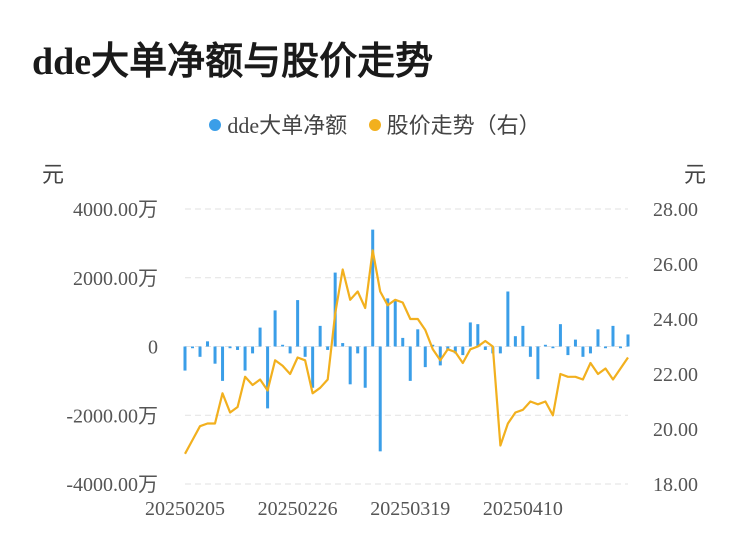  Describe the element at coordinates (410, 509) in the screenshot. I see `x-tick-label: 20250319` at that location.